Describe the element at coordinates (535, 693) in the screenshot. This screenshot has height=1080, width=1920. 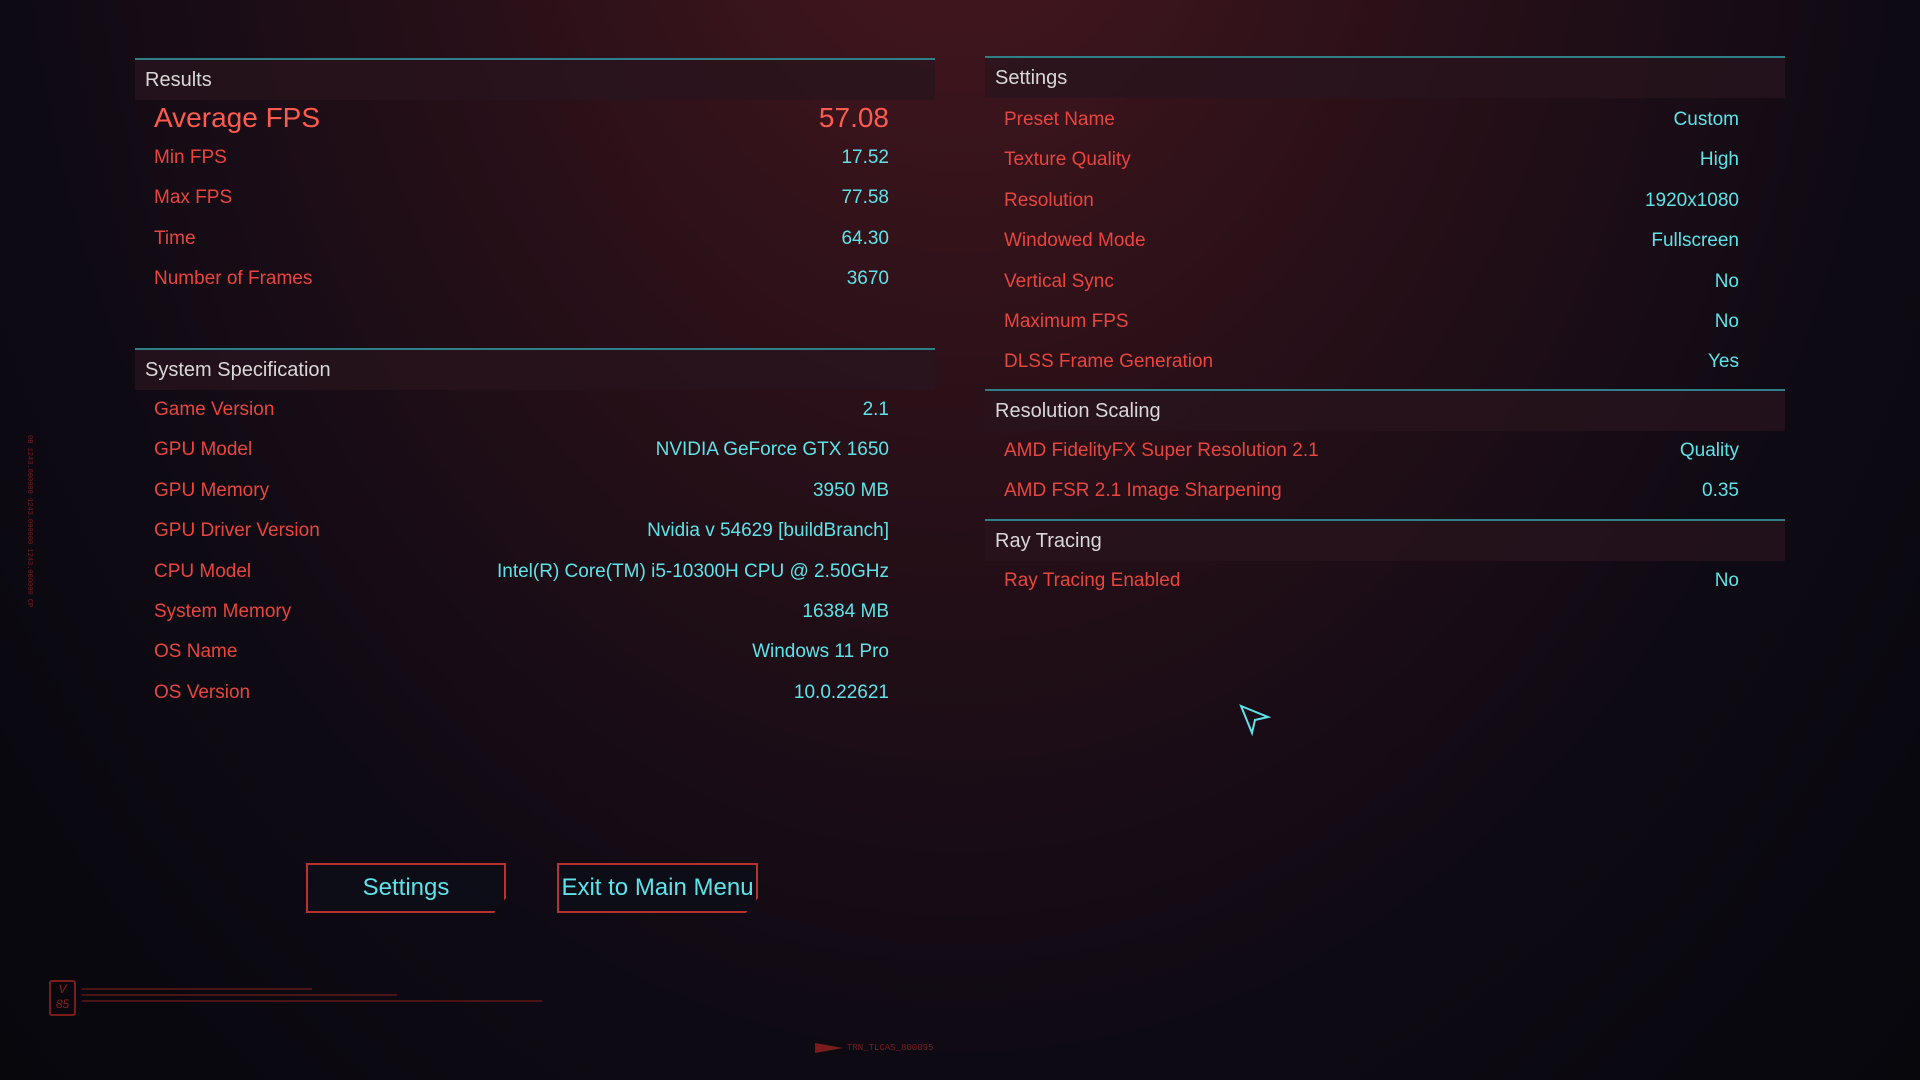
I see `table-row: OS Version 10.0.22621` at that location.